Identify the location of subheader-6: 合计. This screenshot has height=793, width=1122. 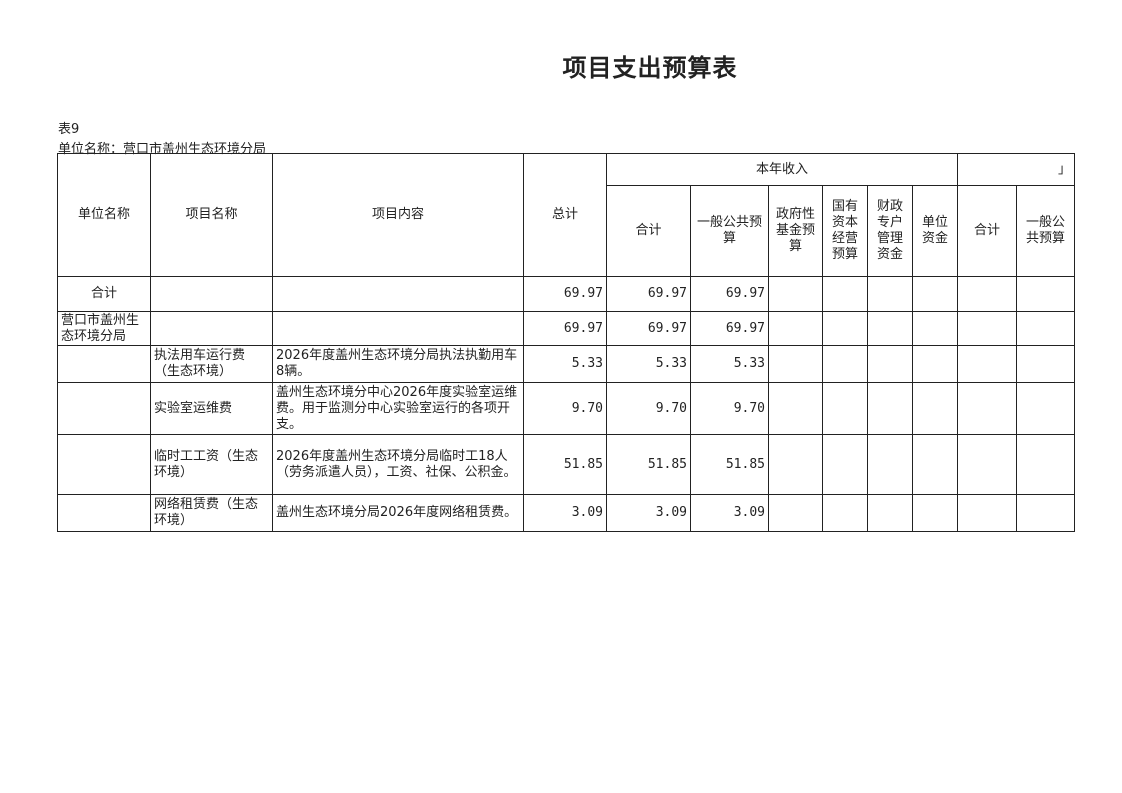
(987, 231).